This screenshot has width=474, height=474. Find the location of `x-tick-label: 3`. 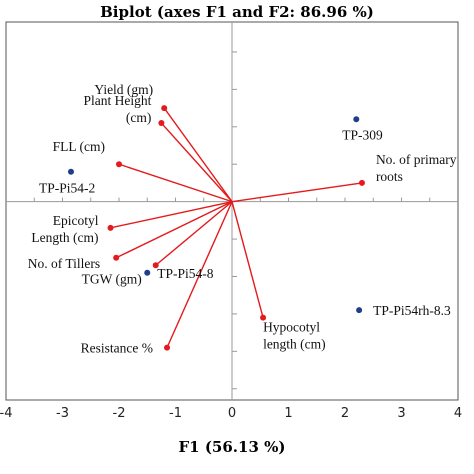

x-tick-label: 3 is located at coordinates (401, 413).